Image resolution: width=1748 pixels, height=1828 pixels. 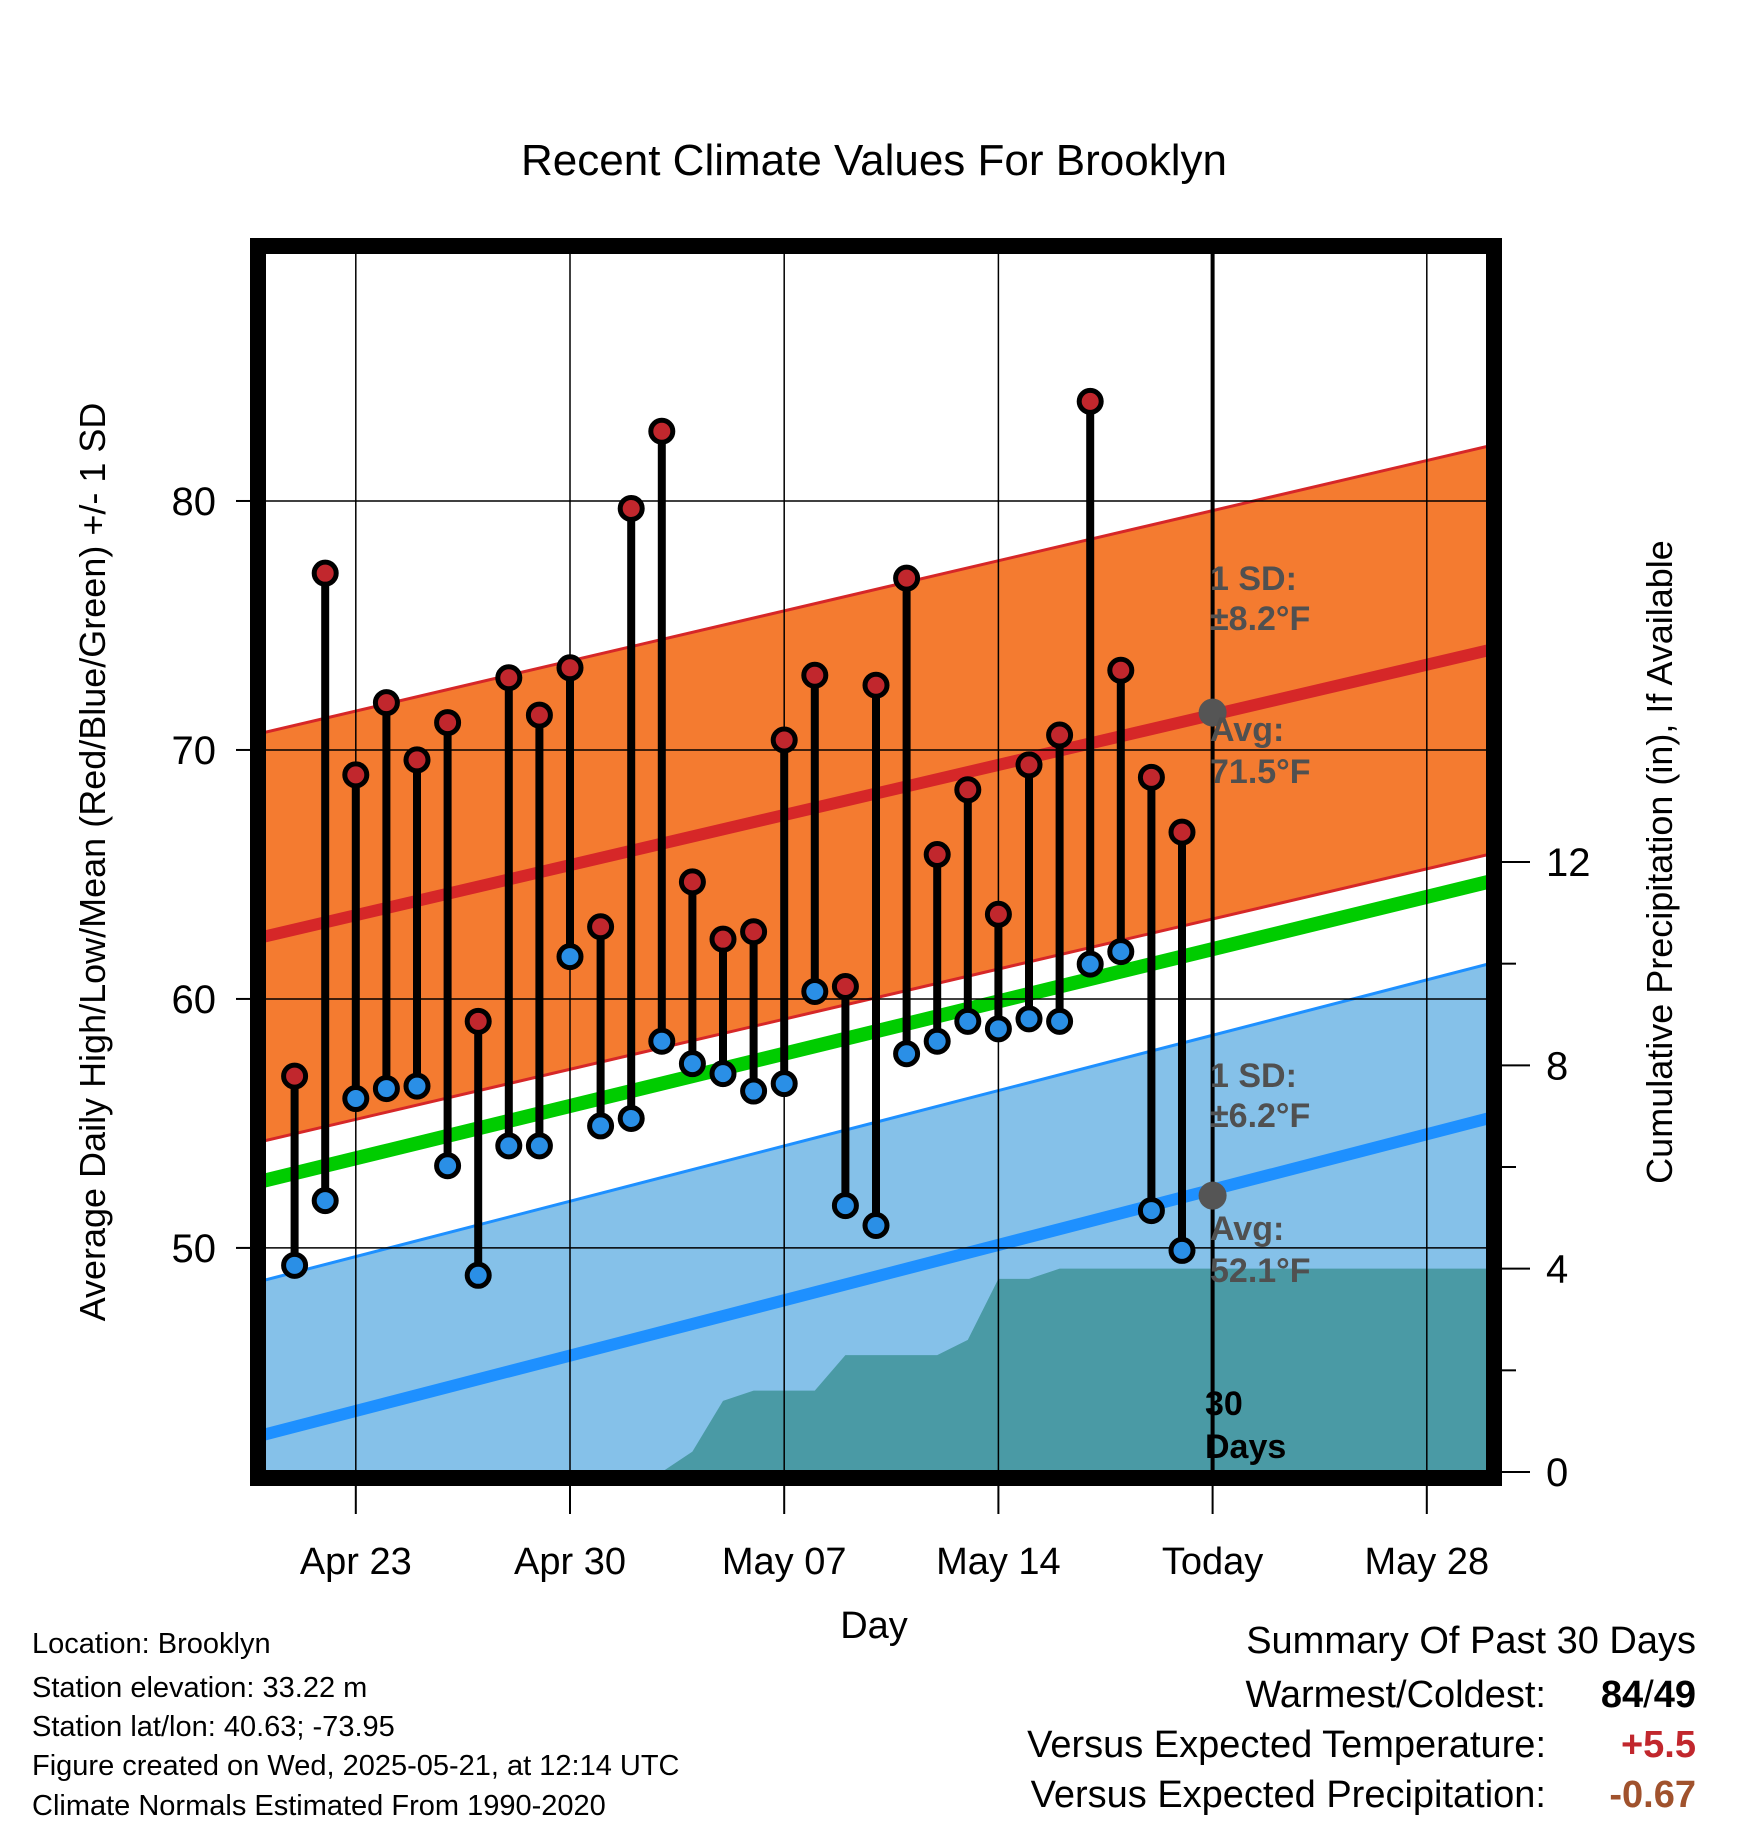 What do you see at coordinates (213, 1727) in the screenshot?
I see `info-latlon: Station lat/lon: 40.63; -73.95` at bounding box center [213, 1727].